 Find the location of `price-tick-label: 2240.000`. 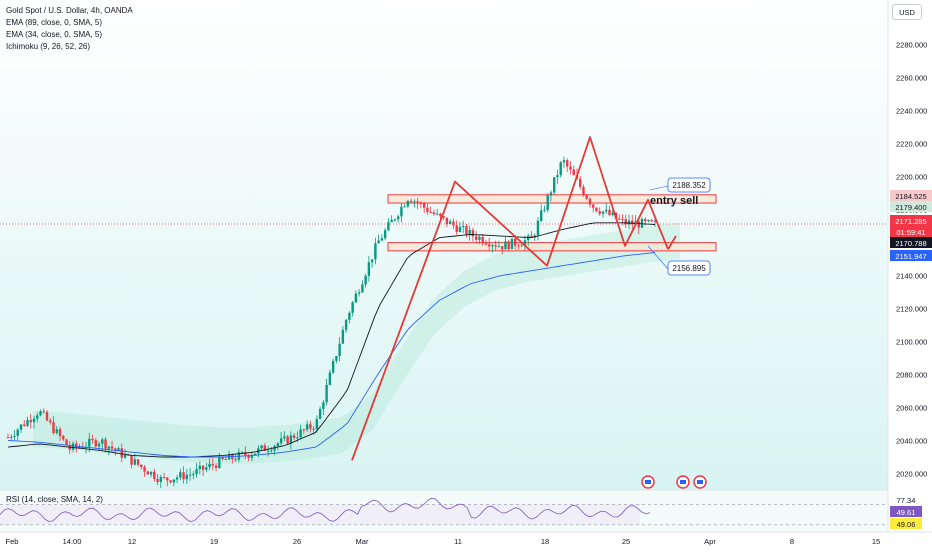

price-tick-label: 2240.000 is located at coordinates (911, 111).